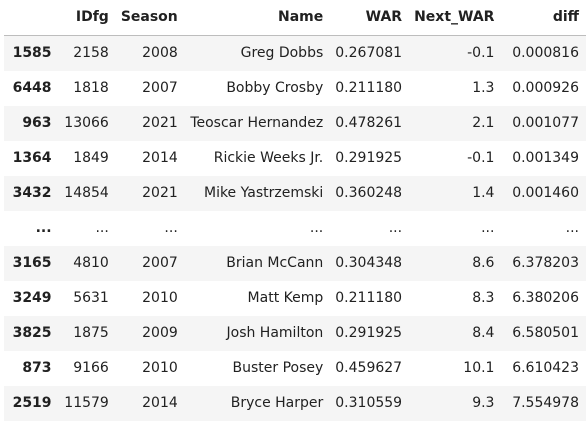  What do you see at coordinates (32, 53) in the screenshot?
I see `row-index: 1585` at bounding box center [32, 53].